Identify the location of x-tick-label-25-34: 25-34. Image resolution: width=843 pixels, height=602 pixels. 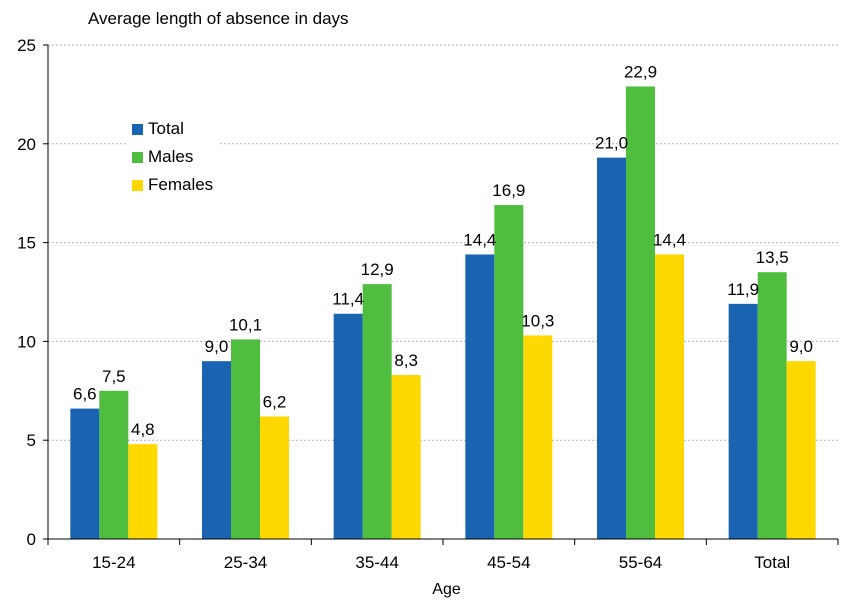
(245, 562).